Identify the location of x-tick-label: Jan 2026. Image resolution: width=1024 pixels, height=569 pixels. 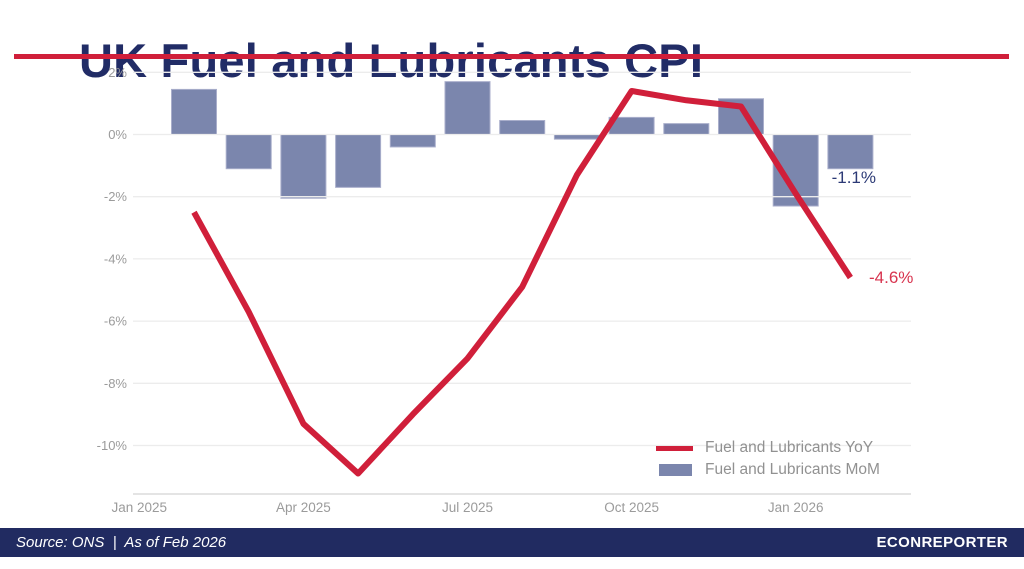
(796, 507).